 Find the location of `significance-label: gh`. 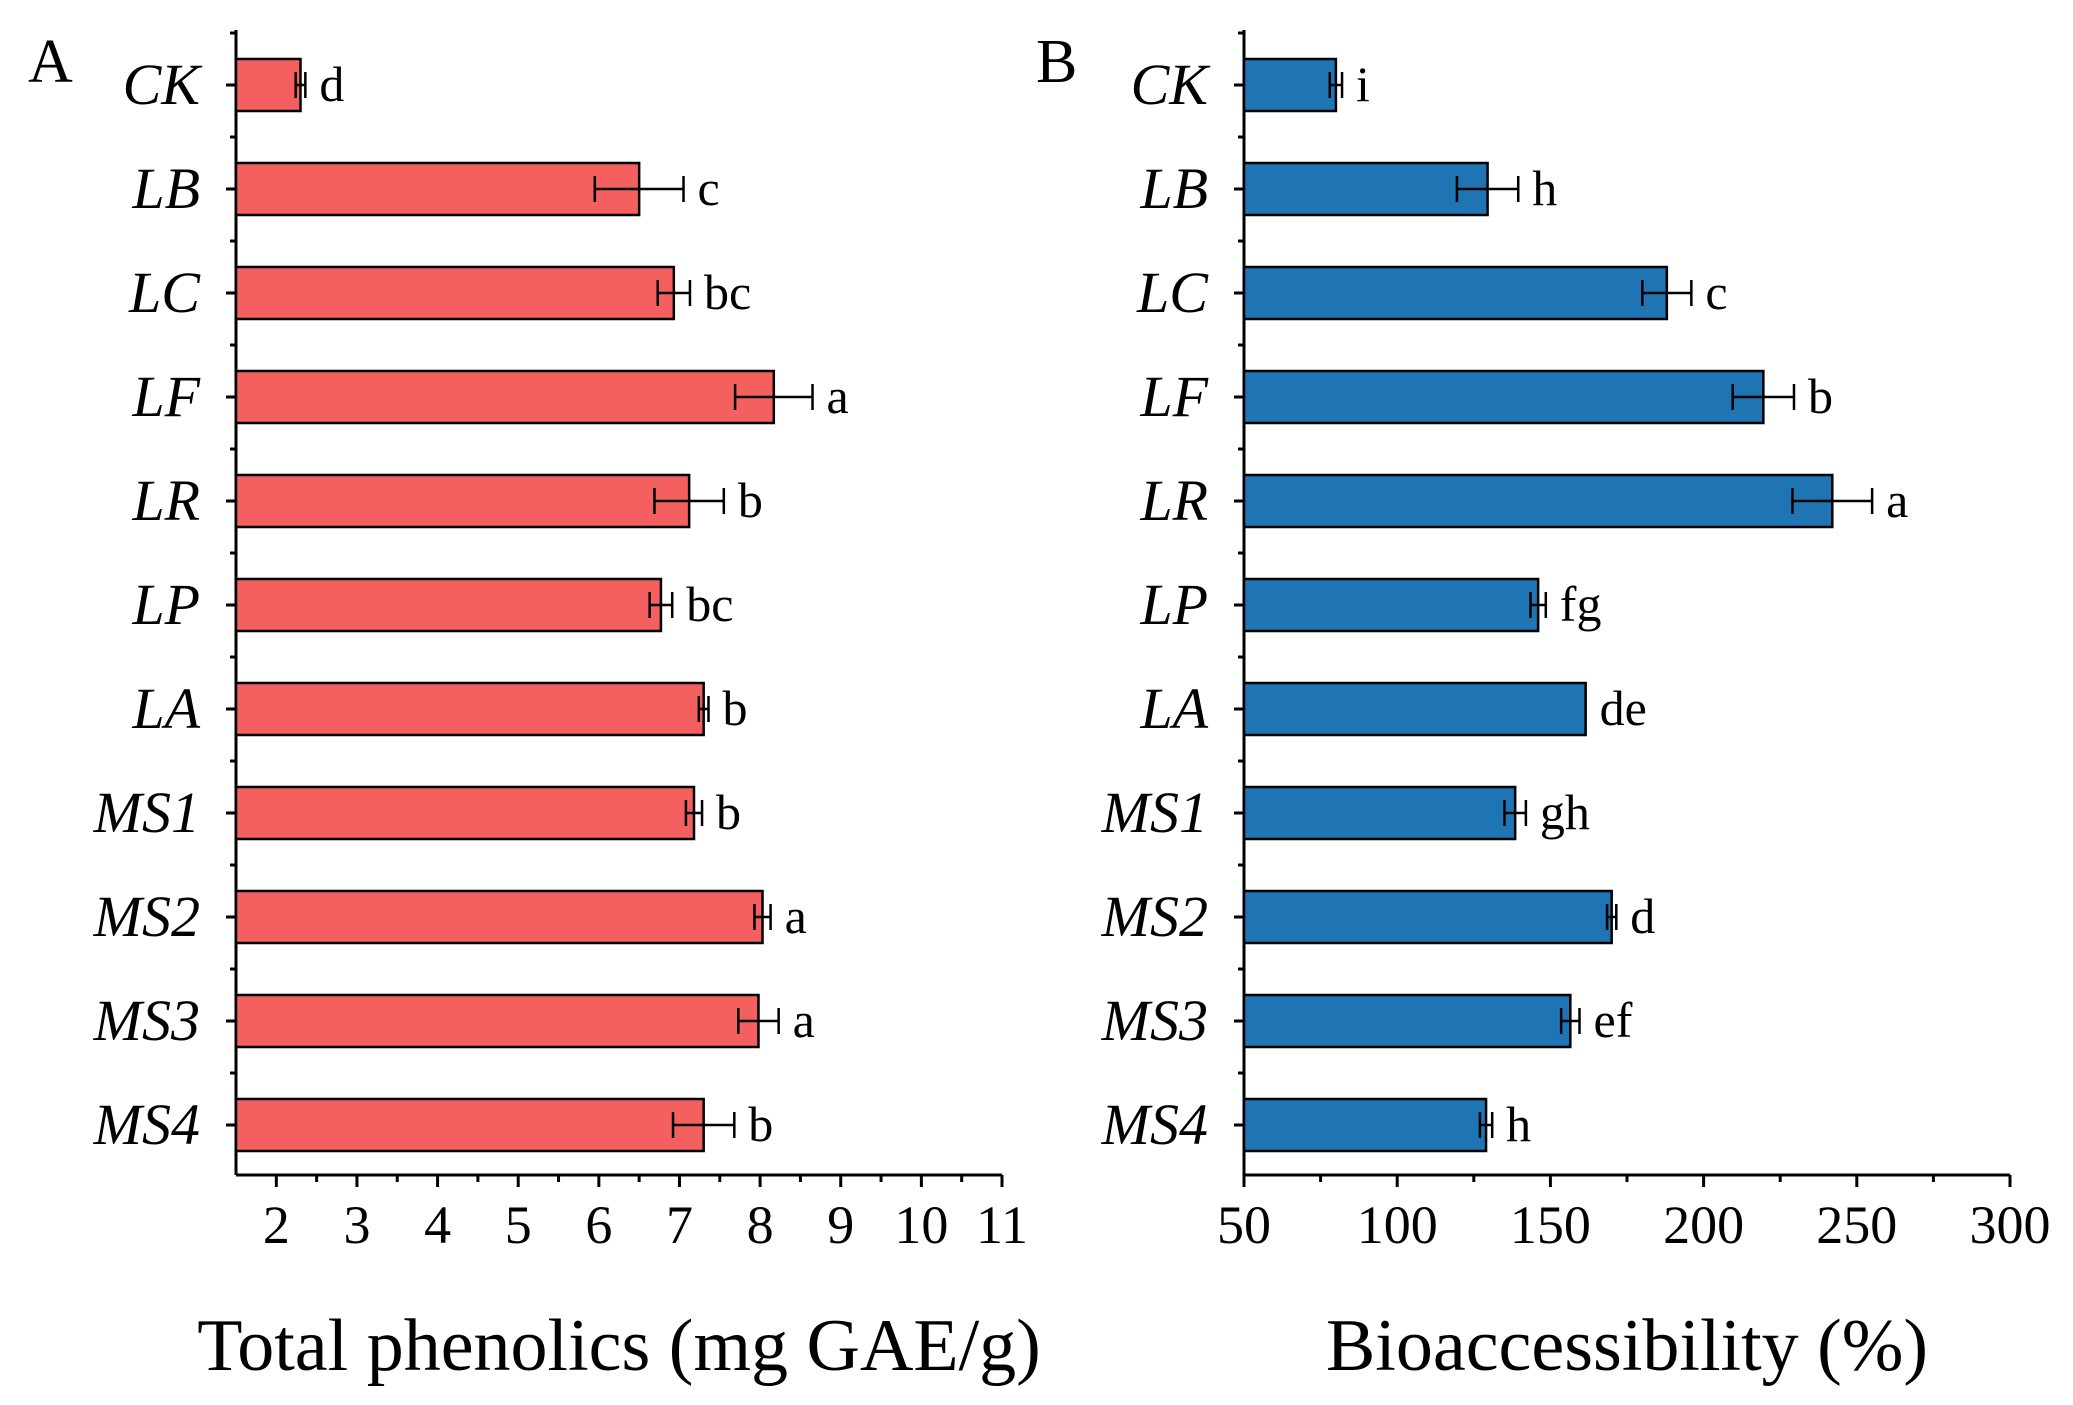

significance-label: gh is located at coordinates (1565, 812).